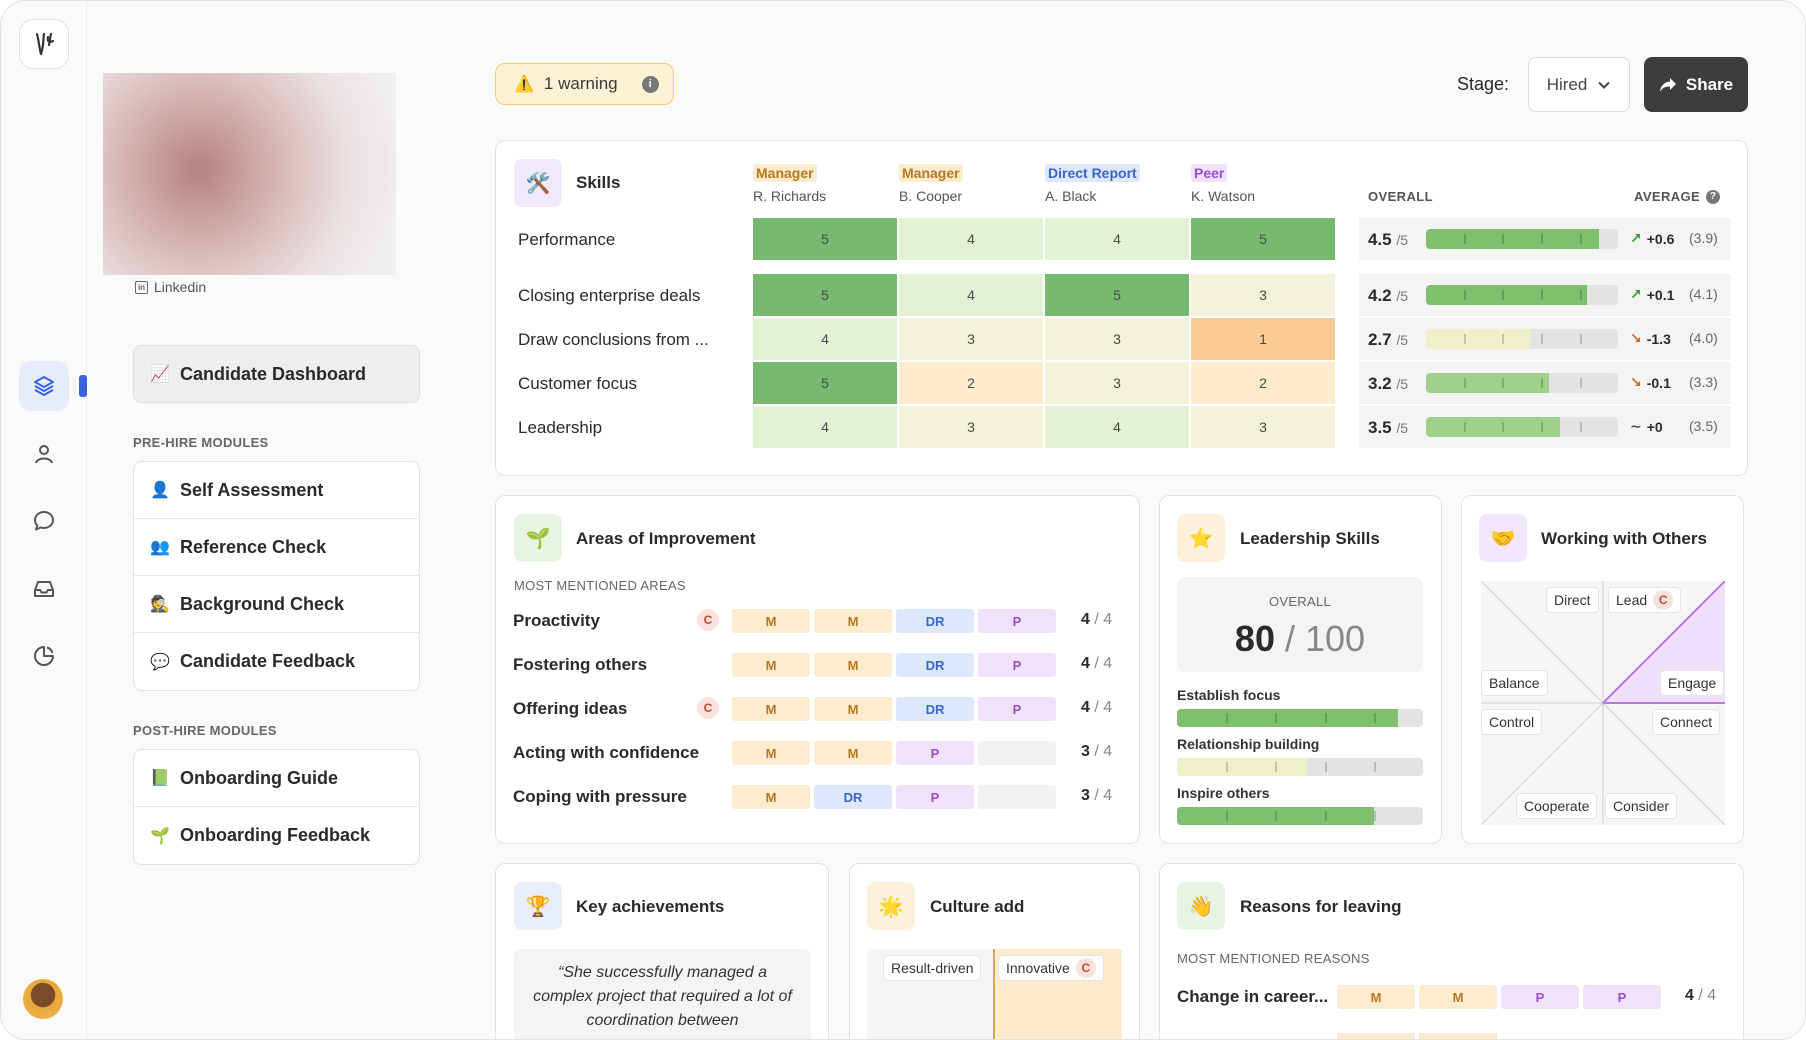 The height and width of the screenshot is (1040, 1806). What do you see at coordinates (1493, 427) in the screenshot?
I see `overall-bar-fill` at bounding box center [1493, 427].